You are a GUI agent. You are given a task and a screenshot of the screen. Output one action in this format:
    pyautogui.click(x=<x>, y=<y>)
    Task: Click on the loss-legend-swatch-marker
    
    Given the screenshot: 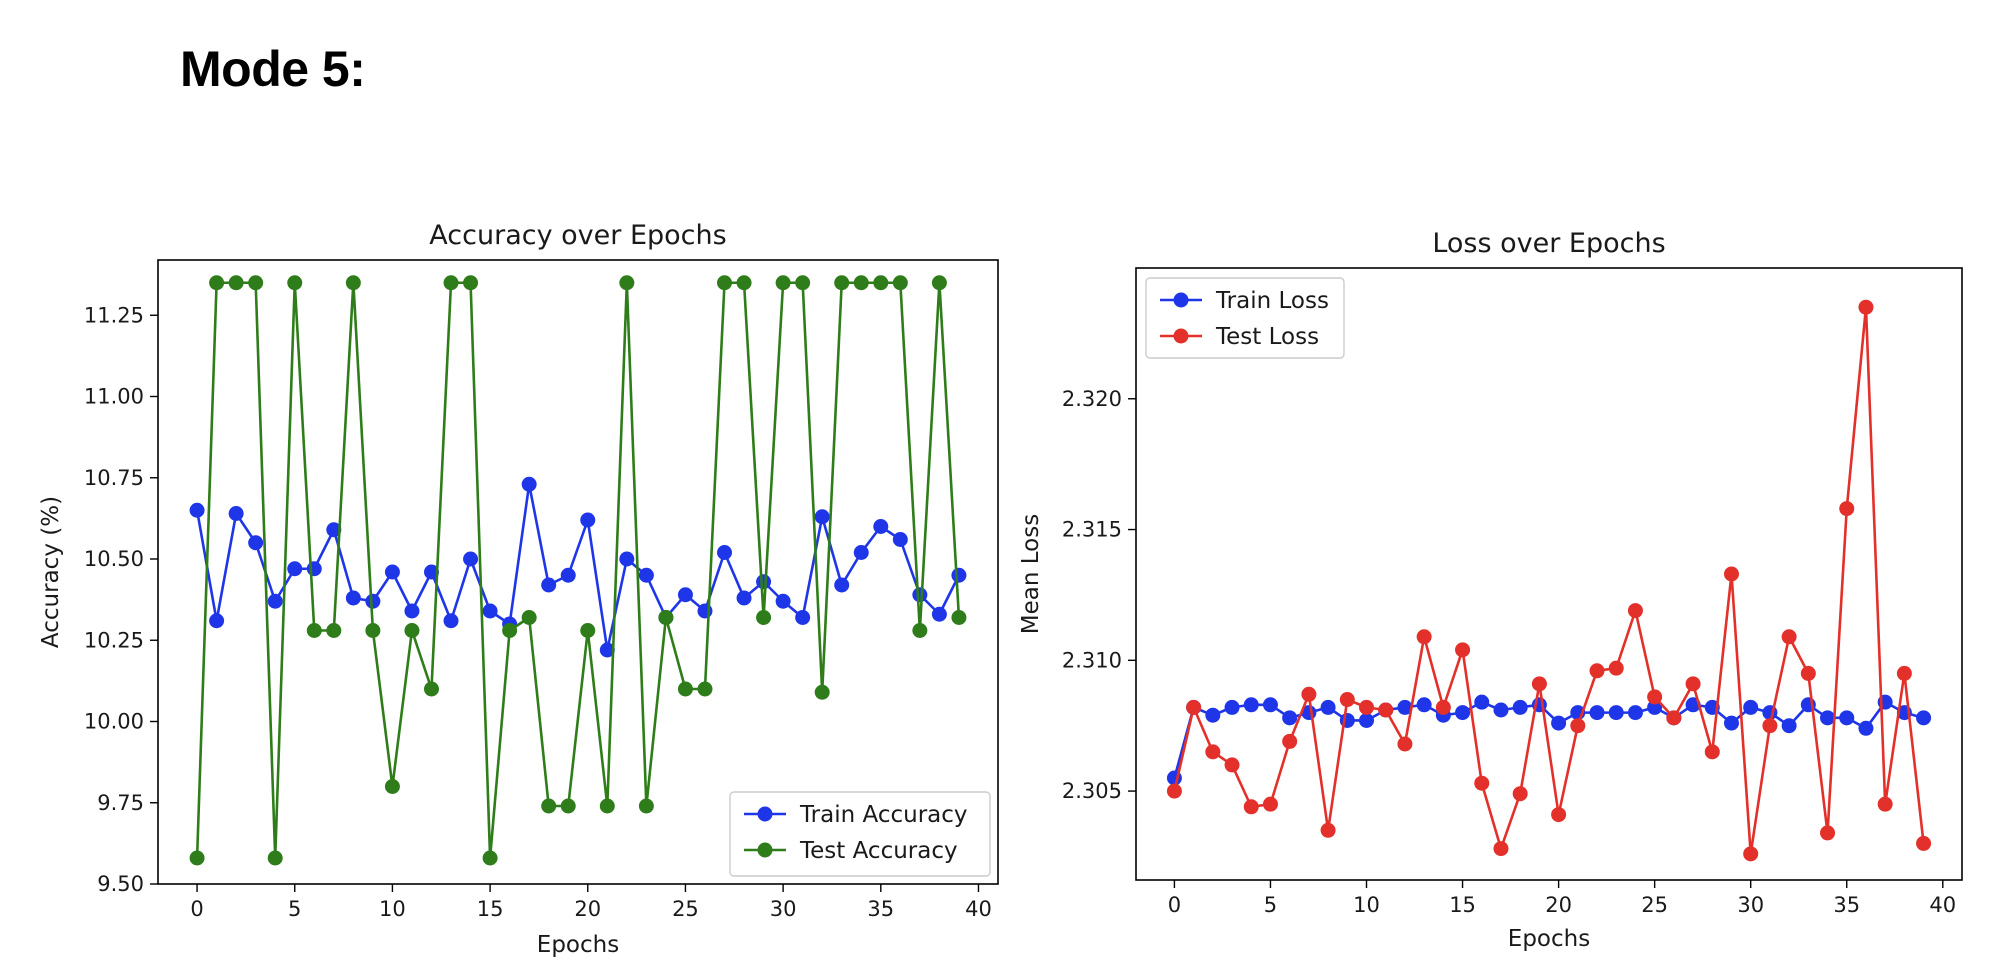 What is the action you would take?
    pyautogui.click(x=1181, y=300)
    